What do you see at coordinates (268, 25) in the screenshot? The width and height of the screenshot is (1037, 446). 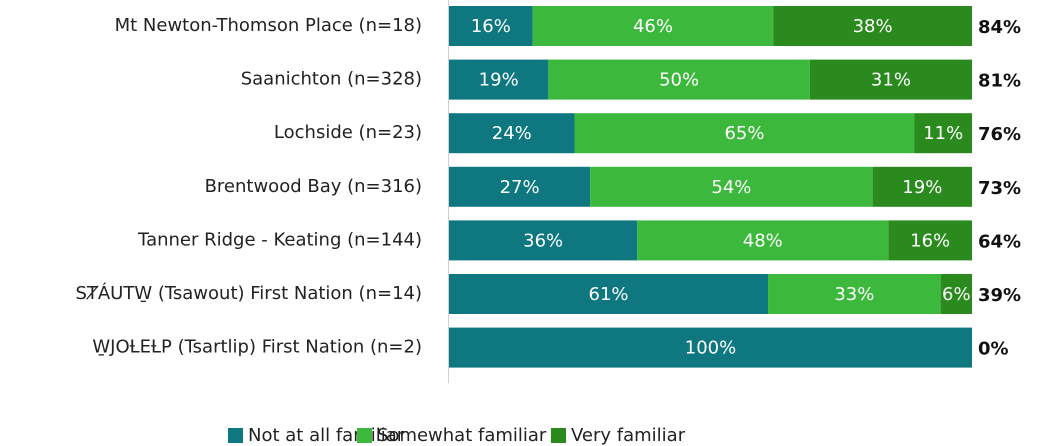 I see `category-label: Mt Newton-Thomson Place (n=18)` at bounding box center [268, 25].